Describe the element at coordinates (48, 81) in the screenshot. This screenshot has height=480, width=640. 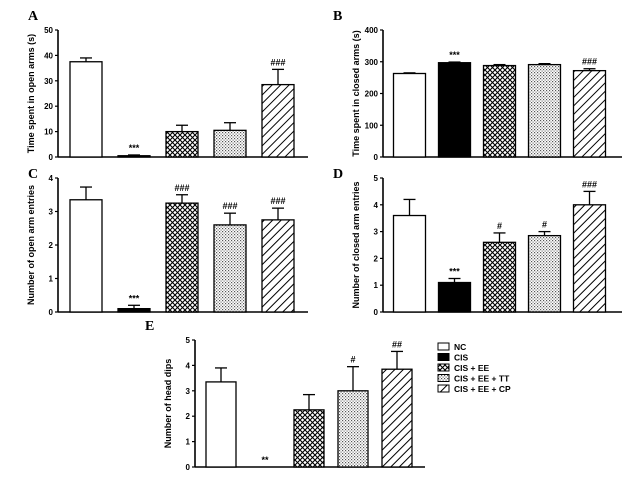
I see `y-tick-label: 30` at that location.